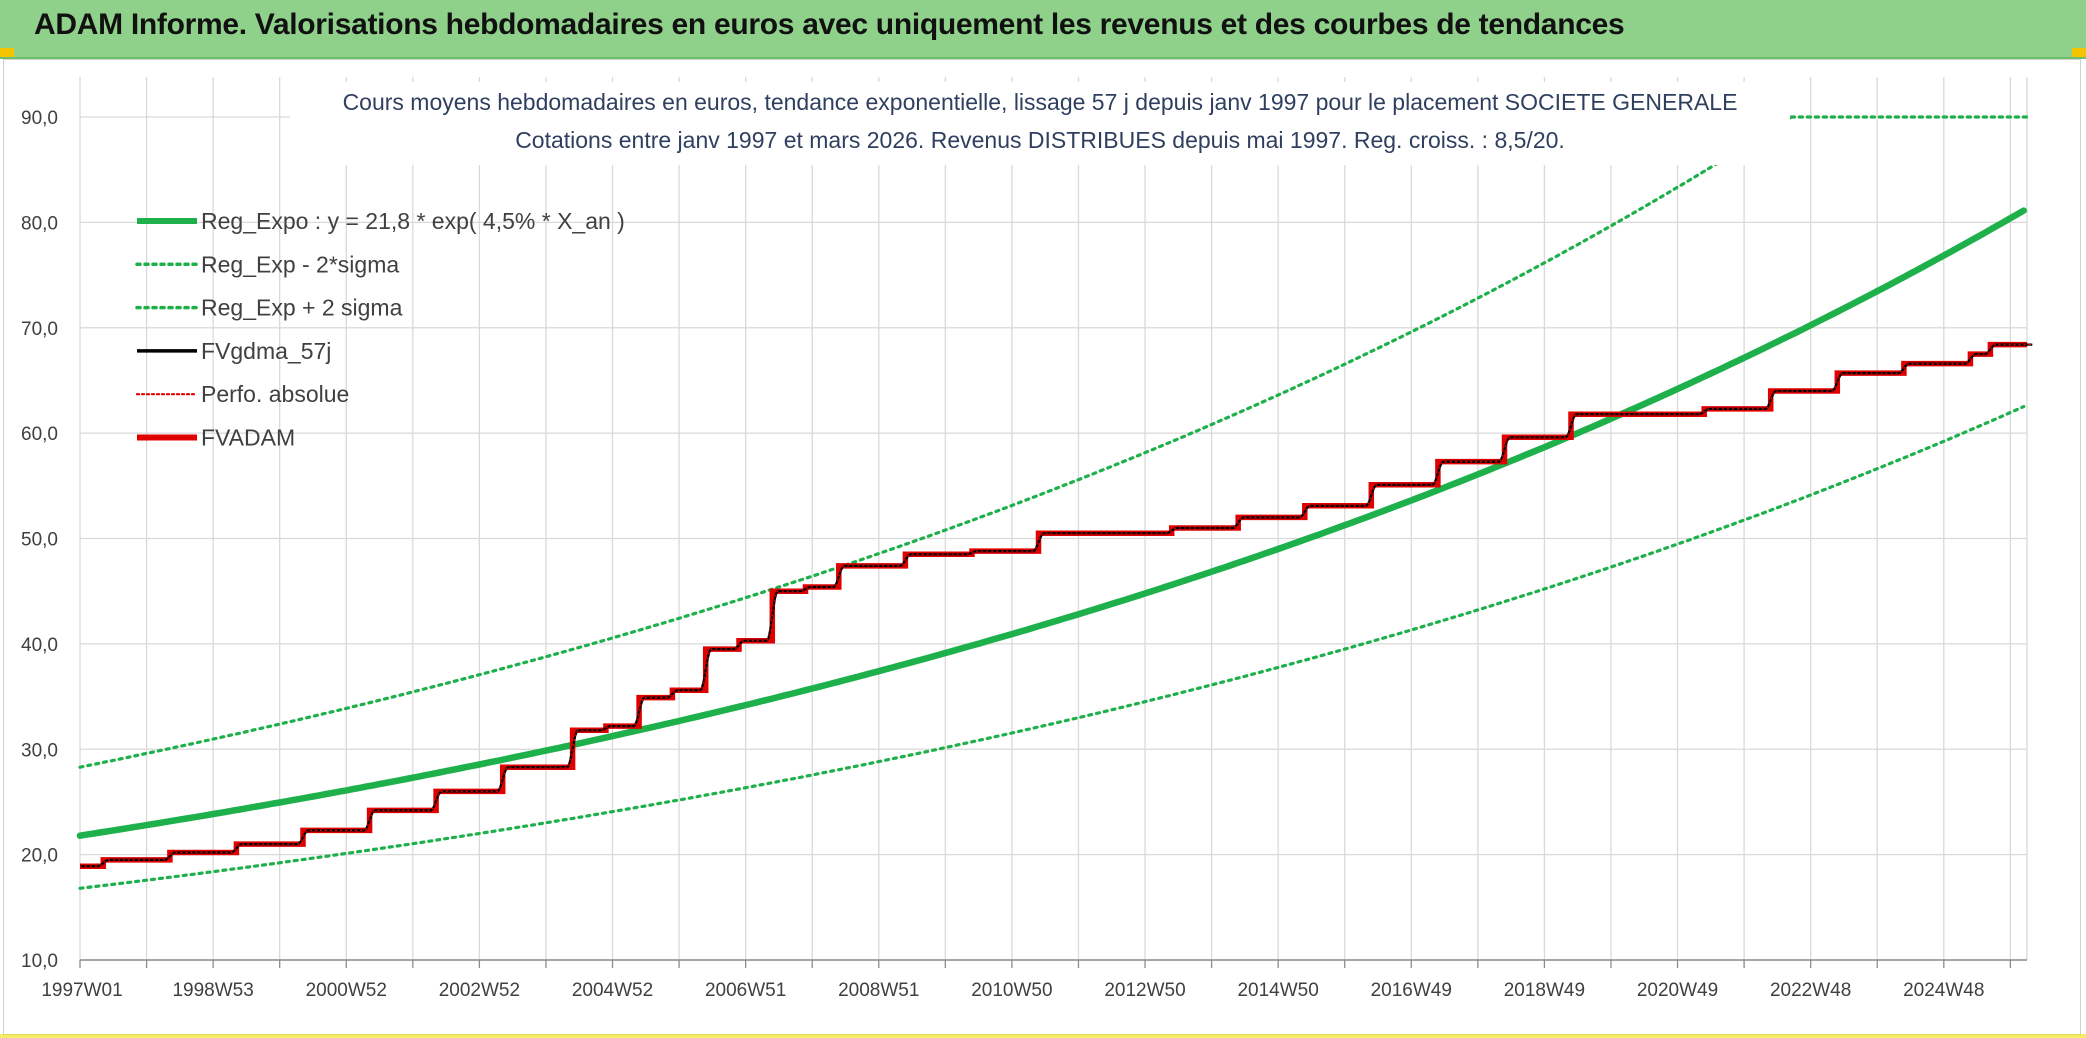 This screenshot has width=2086, height=1038. What do you see at coordinates (39, 118) in the screenshot?
I see `y-tick-label: 90,0` at bounding box center [39, 118].